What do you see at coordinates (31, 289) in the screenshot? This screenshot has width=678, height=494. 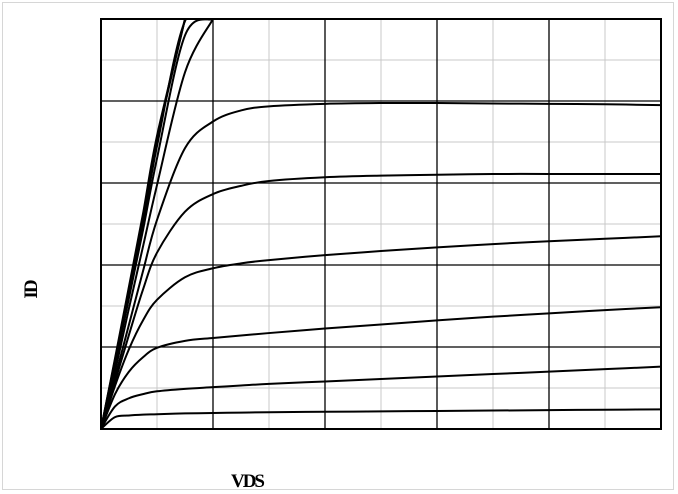 I see `y-axis-label: ID` at bounding box center [31, 289].